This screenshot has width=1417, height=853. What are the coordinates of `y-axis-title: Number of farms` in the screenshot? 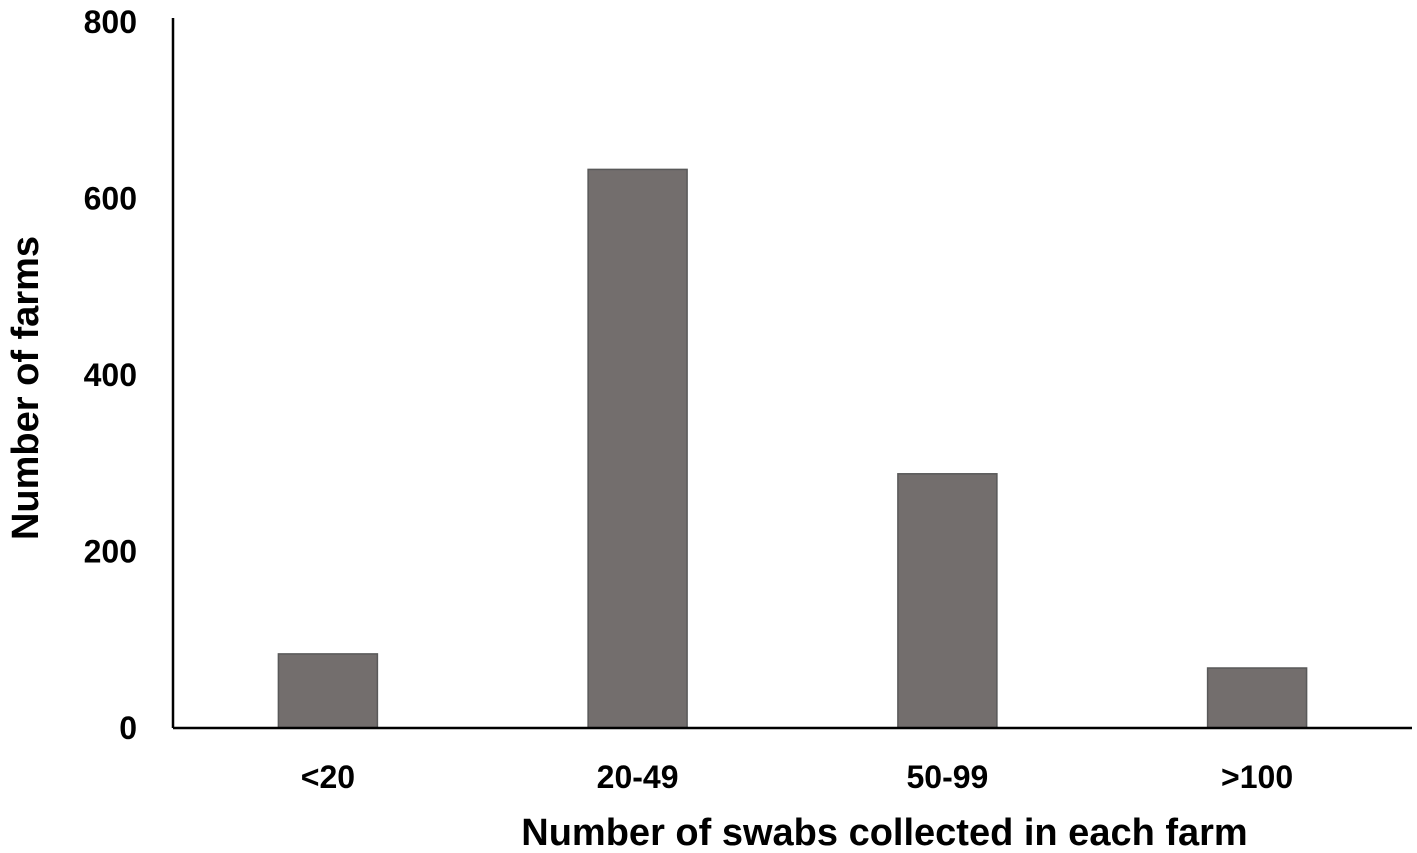 It's located at (26, 388).